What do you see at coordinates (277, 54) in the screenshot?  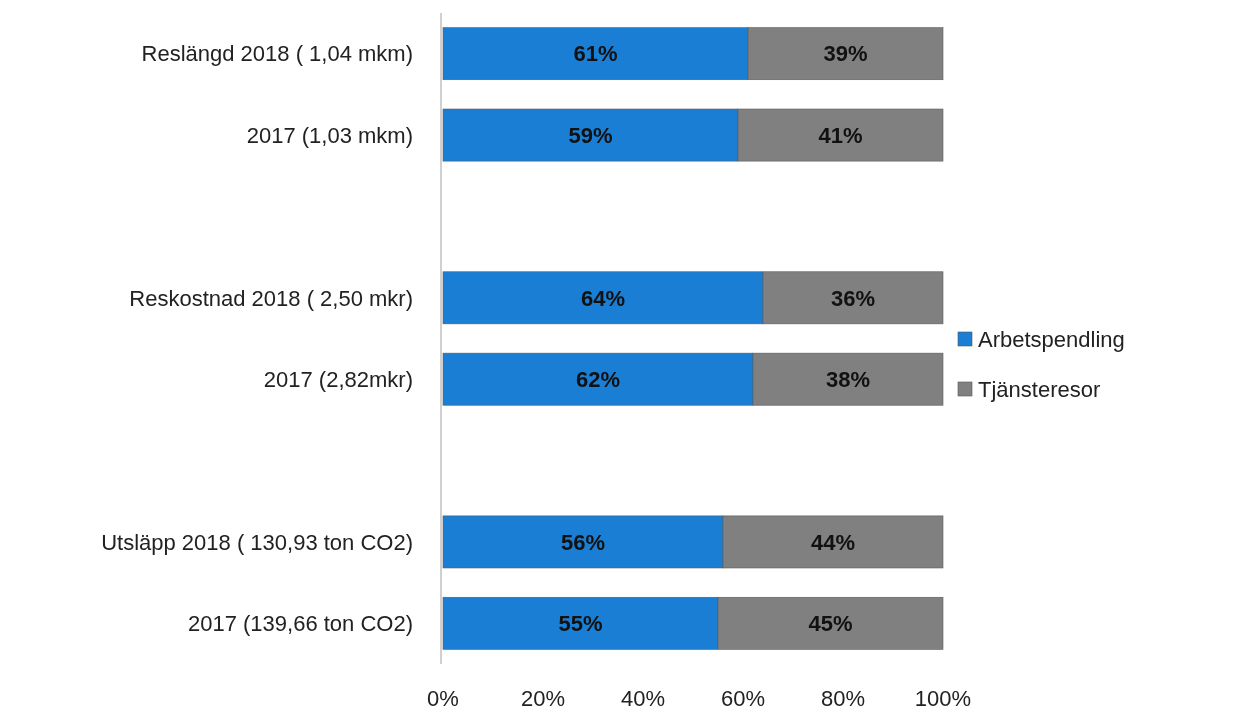 I see `y-tick-label: Reslängd 2018 ( 1,04 mkm)` at bounding box center [277, 54].